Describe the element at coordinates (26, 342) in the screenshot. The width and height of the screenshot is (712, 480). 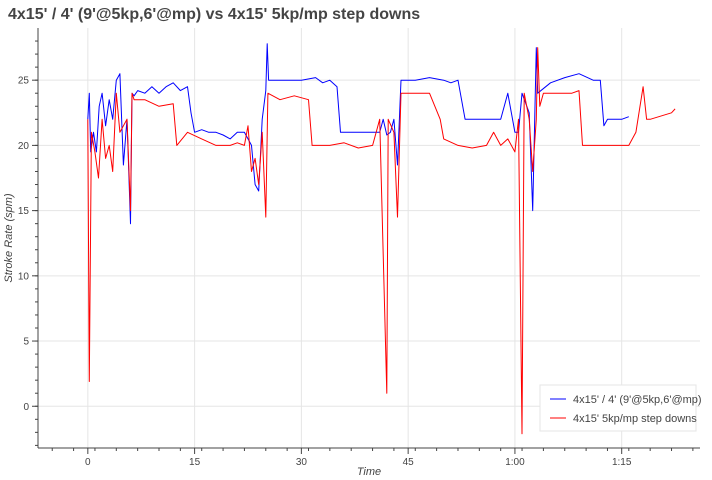
I see `y-tick-label: 5` at that location.